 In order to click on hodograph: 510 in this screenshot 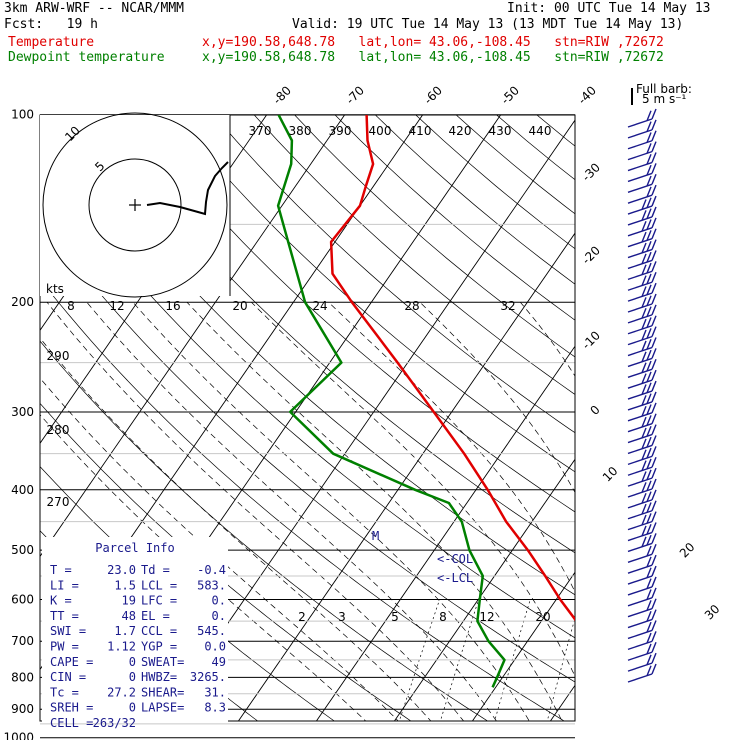, I will do `click(135, 205)`.